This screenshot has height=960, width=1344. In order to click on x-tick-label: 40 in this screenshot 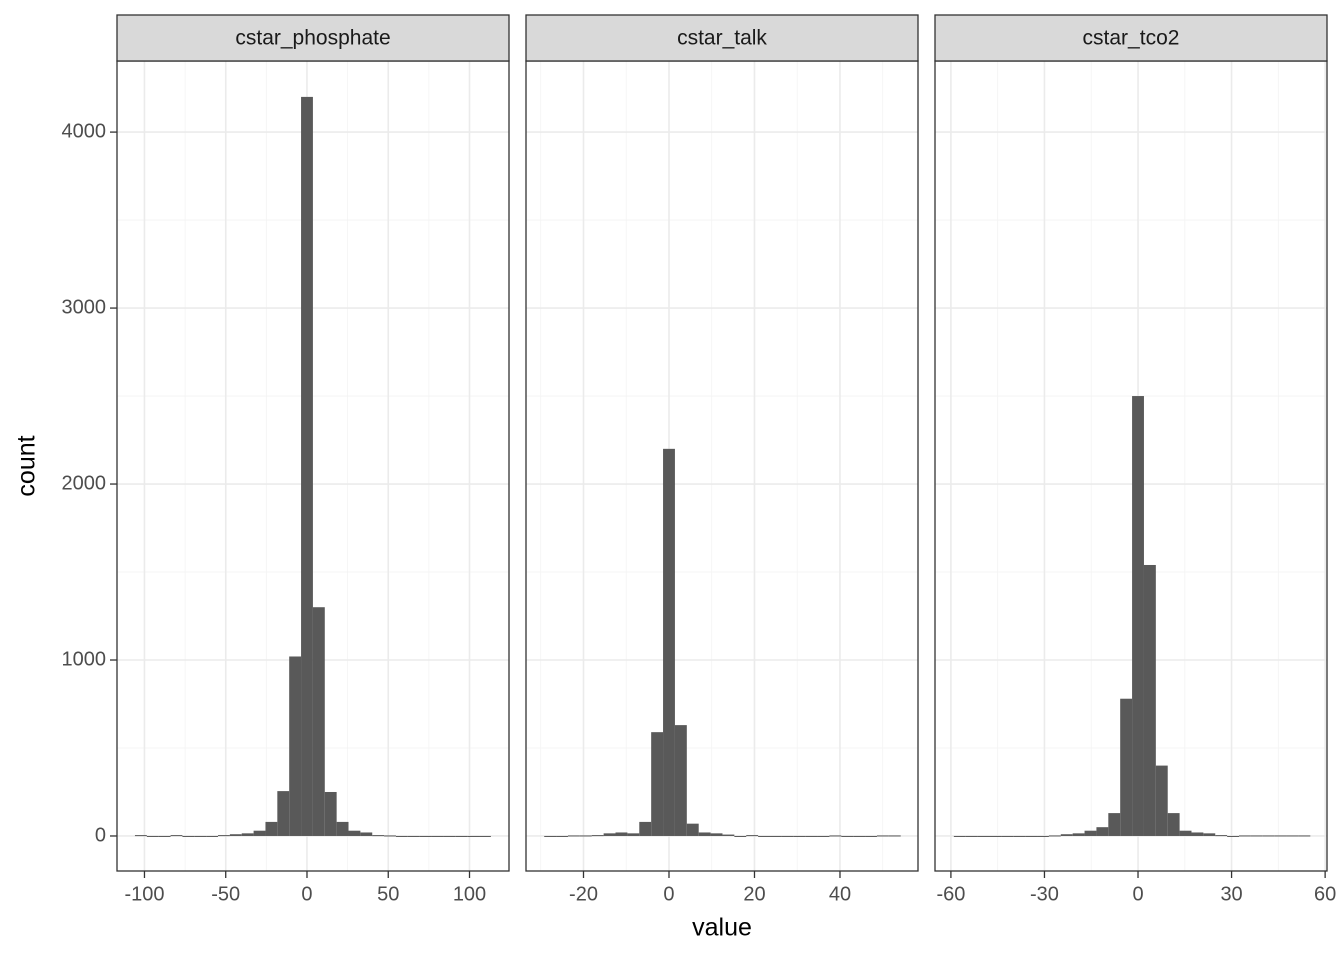, I will do `click(840, 894)`.